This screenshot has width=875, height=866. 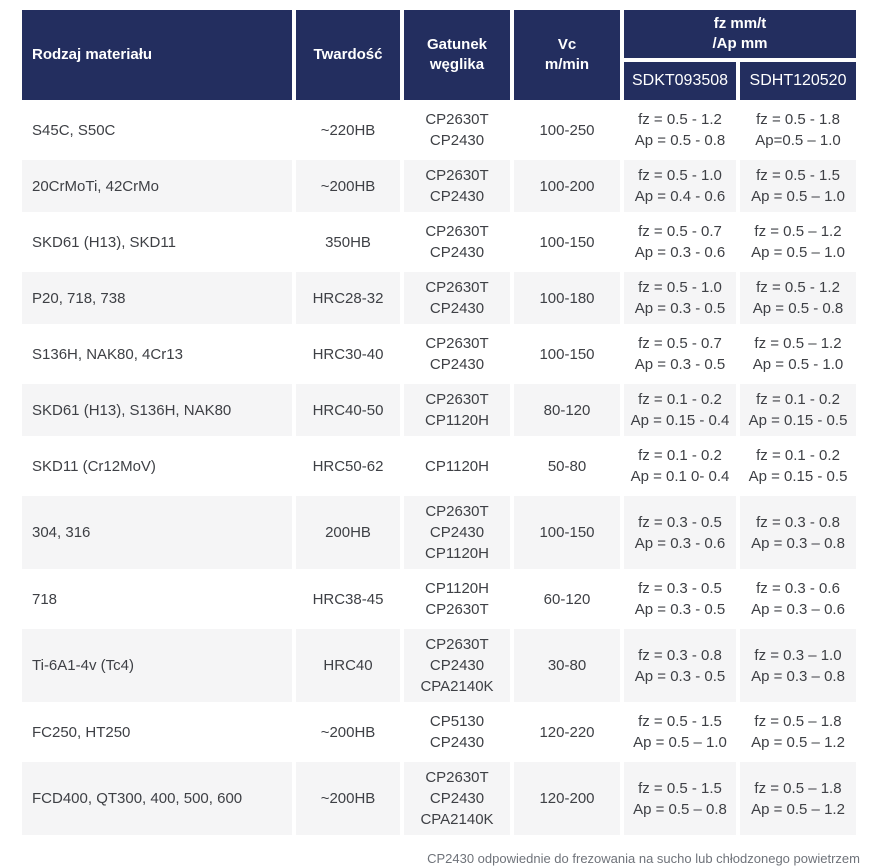 What do you see at coordinates (157, 186) in the screenshot?
I see `material-cell: 20CrMoTi, 42CrMo` at bounding box center [157, 186].